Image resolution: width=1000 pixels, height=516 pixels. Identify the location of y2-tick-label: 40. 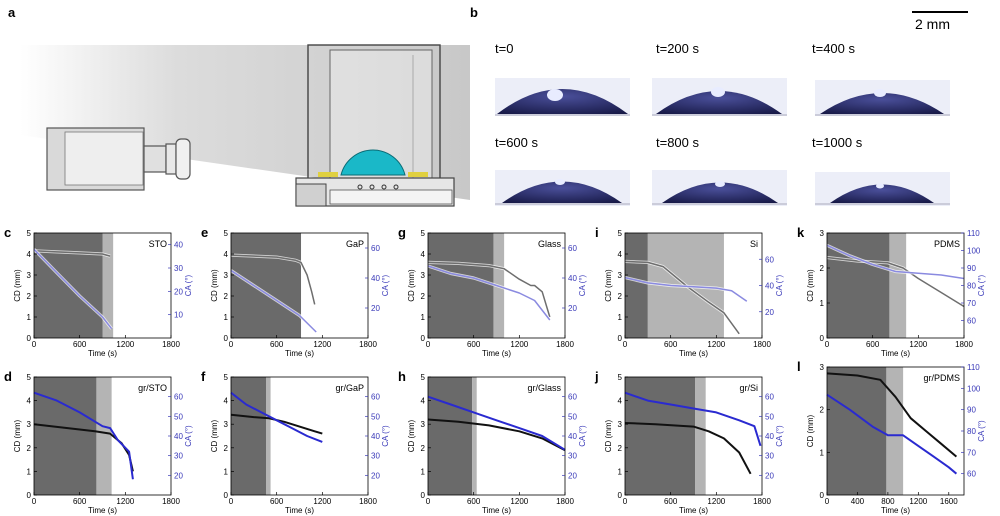
(769, 286).